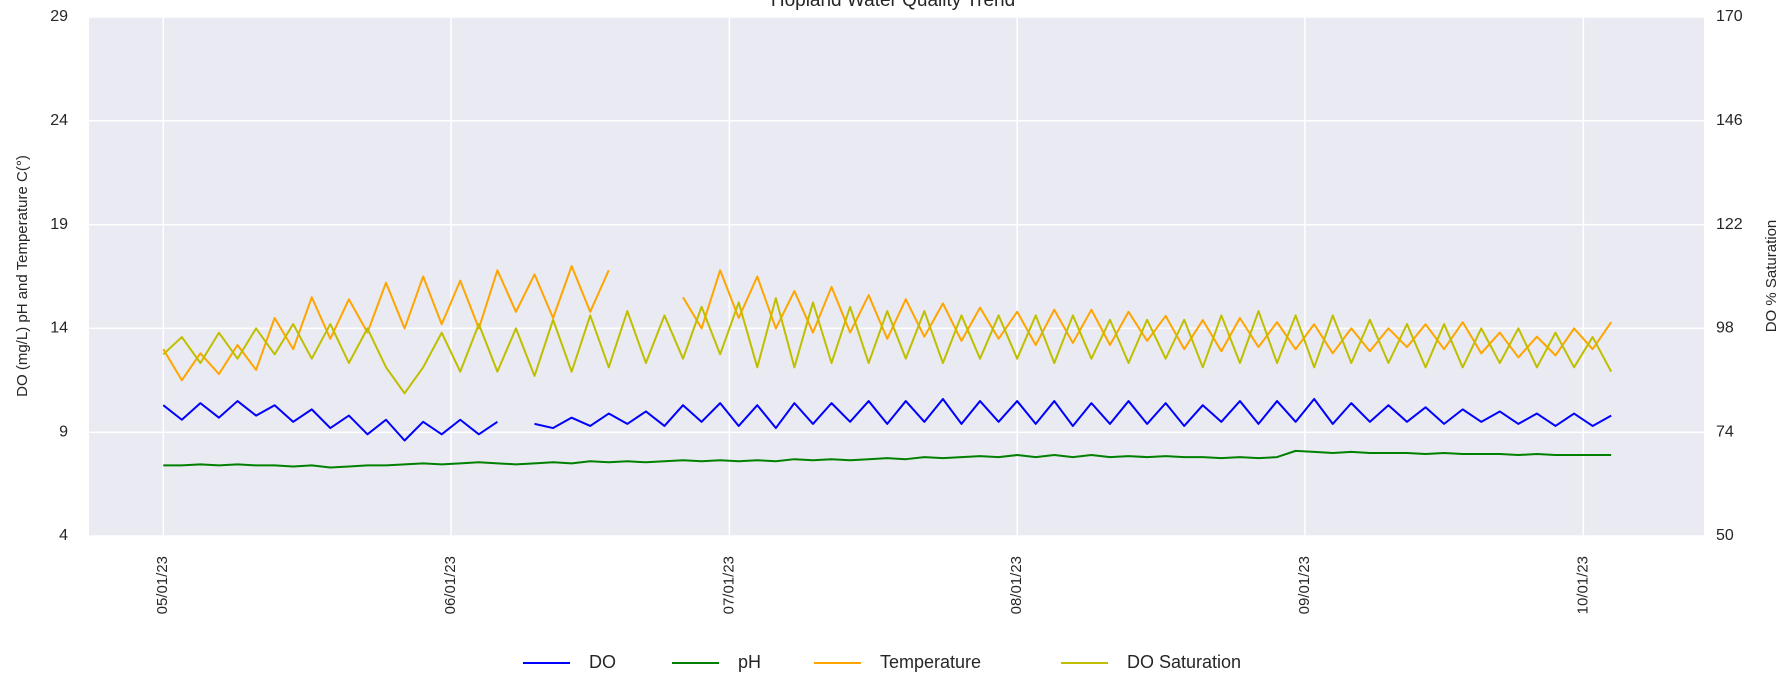  Describe the element at coordinates (893, 5) in the screenshot. I see `chart-title: Hopland Water Quality Trend` at that location.